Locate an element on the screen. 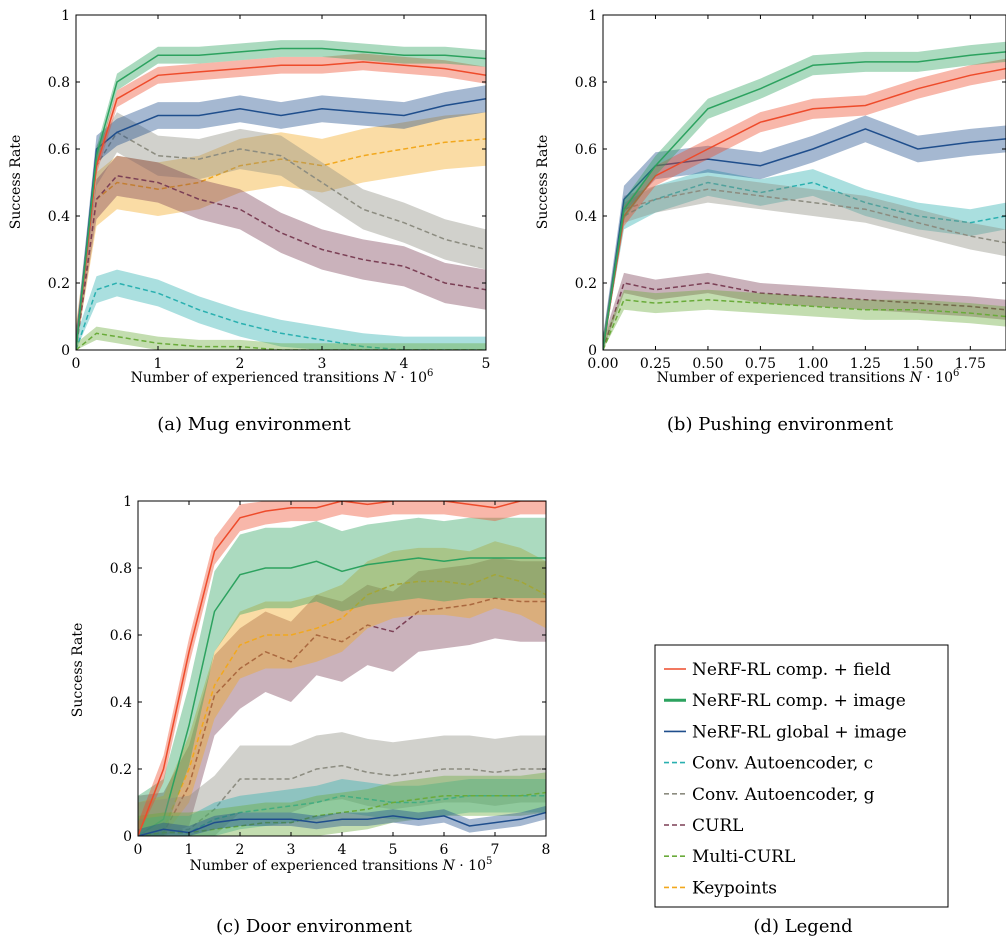 Image resolution: width=1006 pixels, height=946 pixels. pushing-nerf-comp-image-band is located at coordinates (804, 195).